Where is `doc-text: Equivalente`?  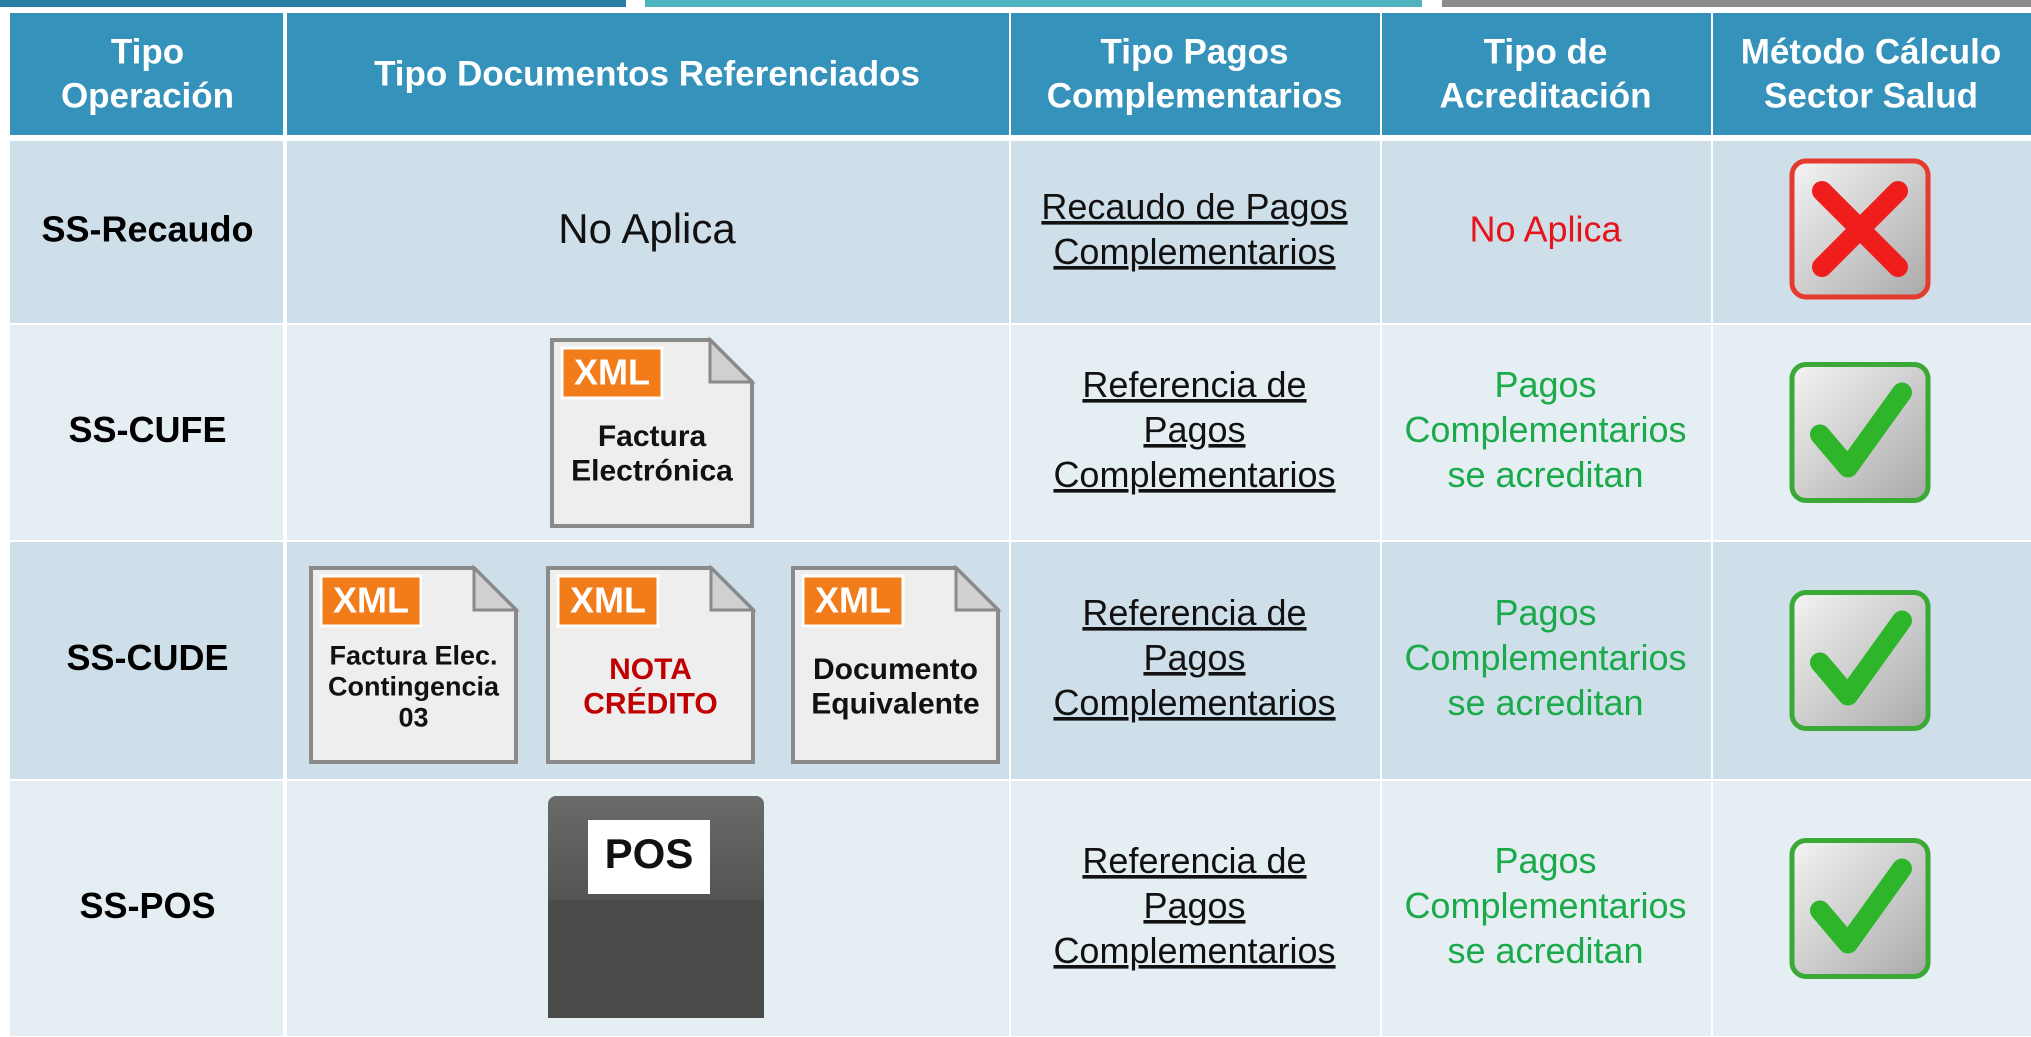 doc-text: Equivalente is located at coordinates (895, 703).